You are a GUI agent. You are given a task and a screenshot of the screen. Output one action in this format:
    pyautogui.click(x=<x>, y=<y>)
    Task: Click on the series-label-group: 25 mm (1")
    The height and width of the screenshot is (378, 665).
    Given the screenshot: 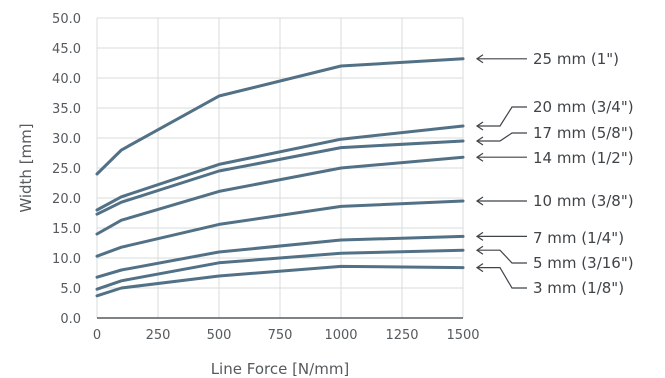 What is the action you would take?
    pyautogui.click(x=547, y=59)
    